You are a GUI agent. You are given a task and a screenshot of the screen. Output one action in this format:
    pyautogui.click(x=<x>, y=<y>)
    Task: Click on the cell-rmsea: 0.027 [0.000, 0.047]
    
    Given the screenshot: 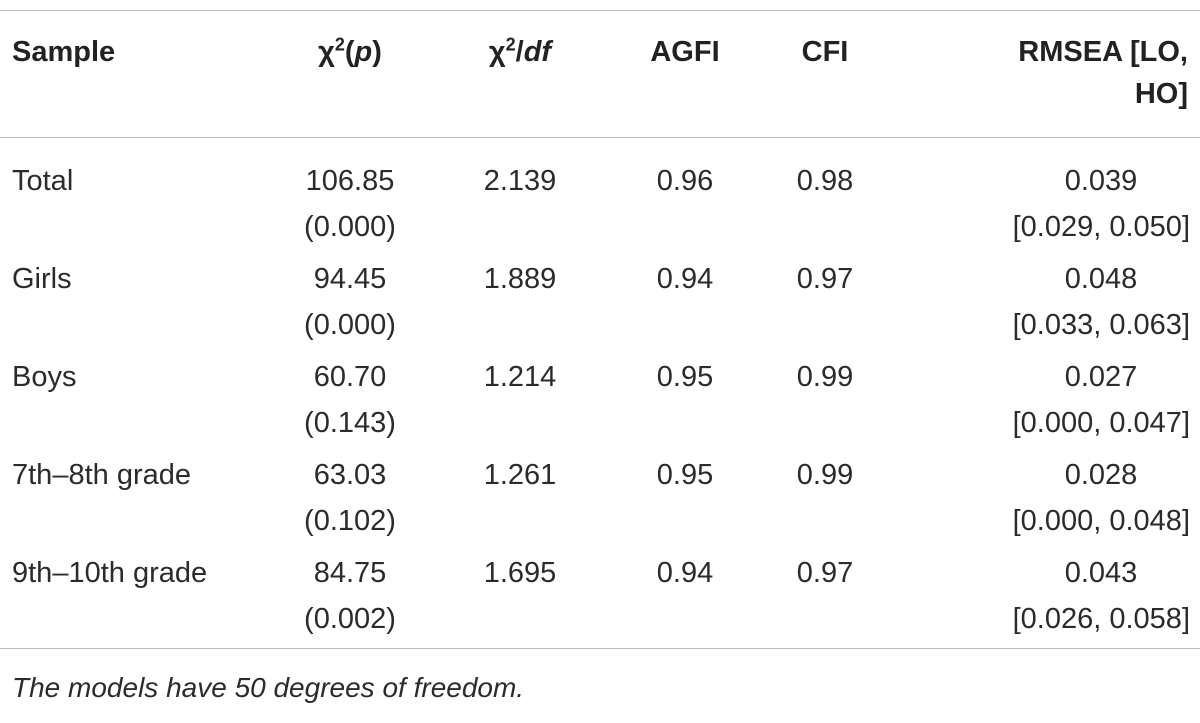 What is the action you would take?
    pyautogui.click(x=1045, y=397)
    